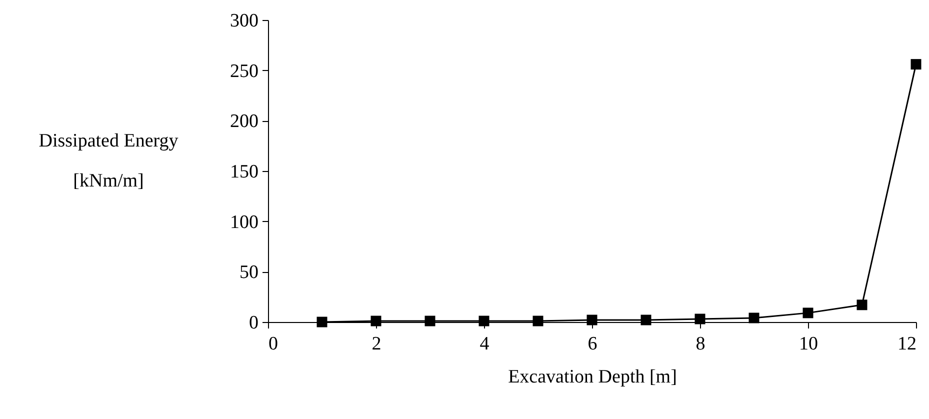  Describe the element at coordinates (108, 161) in the screenshot. I see `y-axis-title: Dissipated Energy [kNm/m]` at that location.